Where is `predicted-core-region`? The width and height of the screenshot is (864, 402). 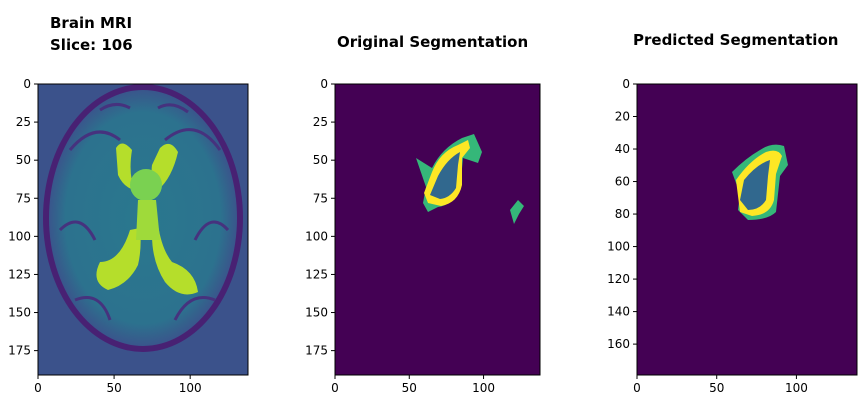
predicted-core-region is located at coordinates (755, 185).